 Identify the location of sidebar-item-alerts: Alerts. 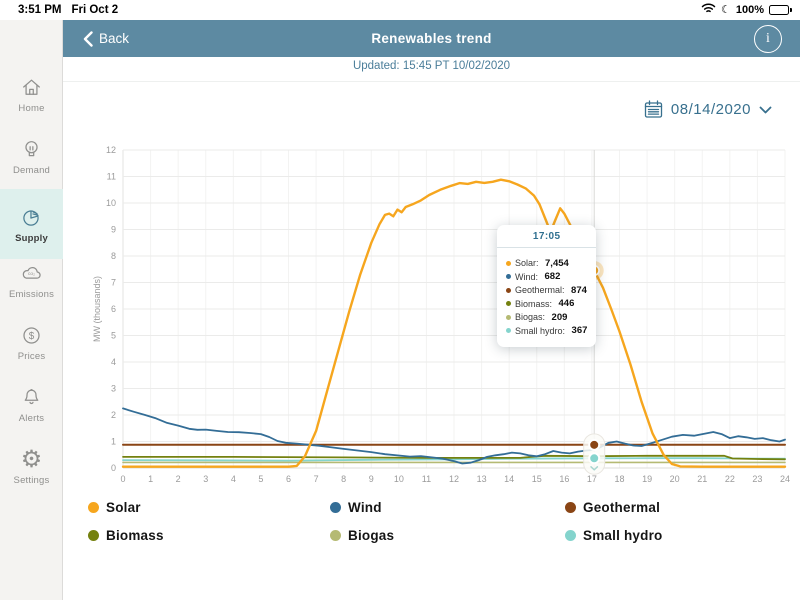
(31, 404).